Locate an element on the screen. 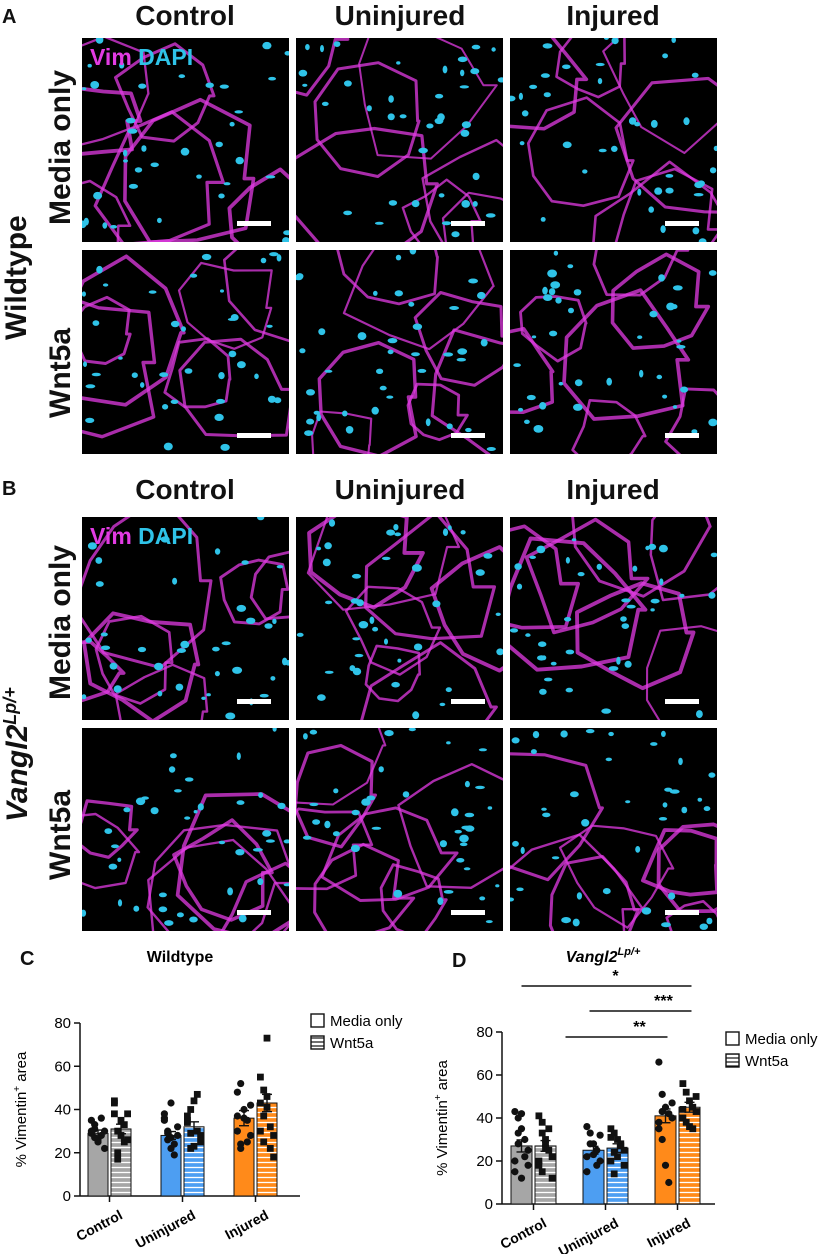 The width and height of the screenshot is (830, 1254). stain-dapi-label: DAPI is located at coordinates (162, 536).